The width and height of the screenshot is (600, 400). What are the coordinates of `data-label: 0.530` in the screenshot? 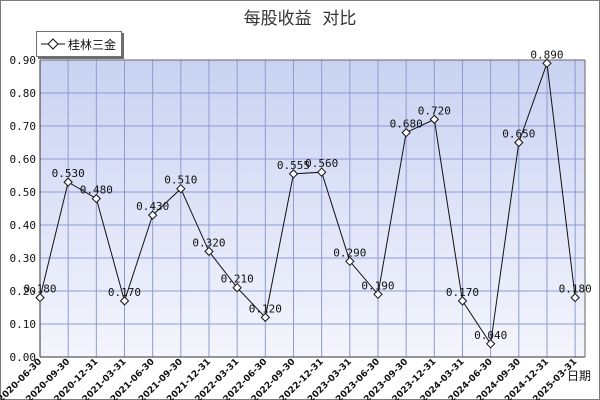 It's located at (68, 173).